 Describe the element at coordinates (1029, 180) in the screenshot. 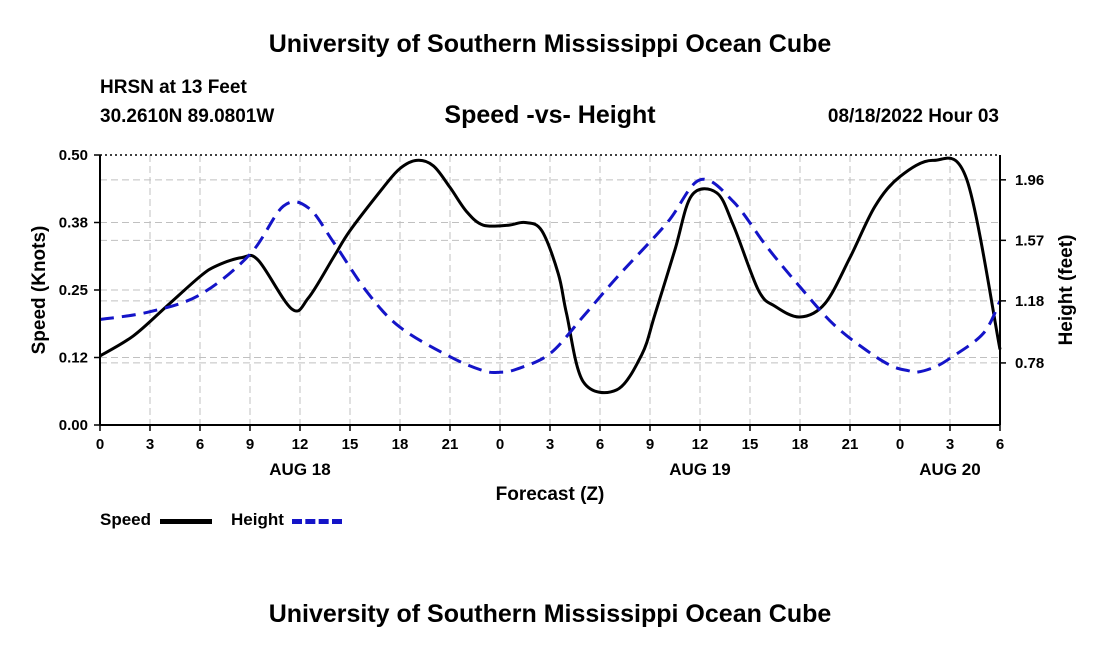

I see `y2-tick-label: 1.96` at that location.